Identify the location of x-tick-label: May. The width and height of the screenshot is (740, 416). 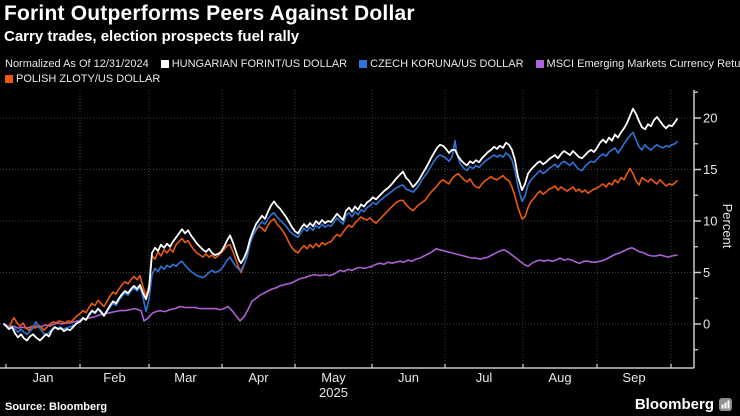
(333, 377).